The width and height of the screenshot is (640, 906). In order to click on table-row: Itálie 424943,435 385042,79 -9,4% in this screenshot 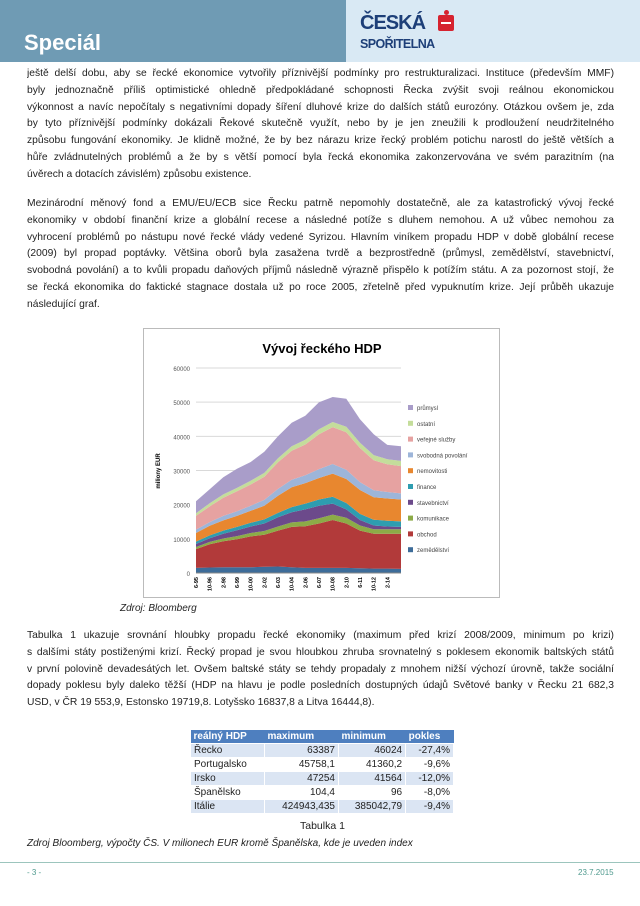, I will do `click(322, 806)`.